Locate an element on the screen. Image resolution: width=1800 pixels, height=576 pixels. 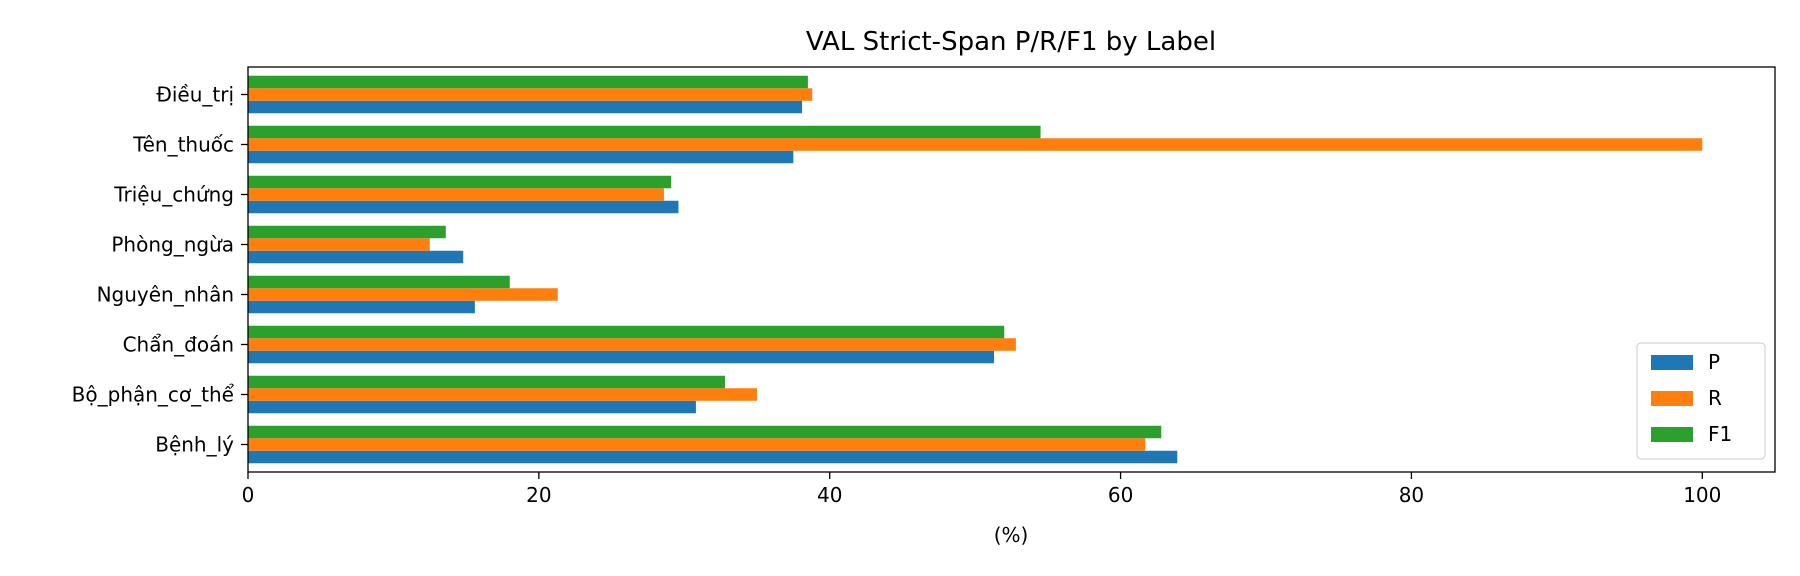
x-tick-label: 100 is located at coordinates (1702, 495).